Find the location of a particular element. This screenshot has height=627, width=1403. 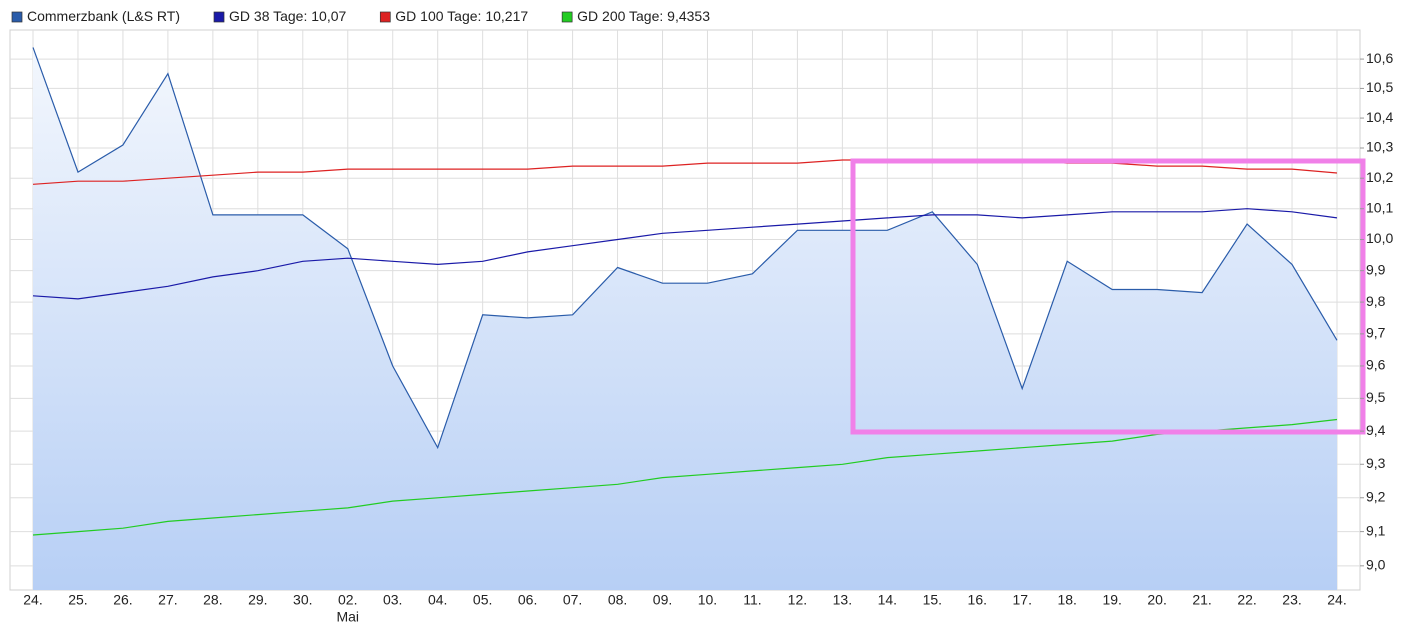

x-tick-label: 30. is located at coordinates (302, 600).